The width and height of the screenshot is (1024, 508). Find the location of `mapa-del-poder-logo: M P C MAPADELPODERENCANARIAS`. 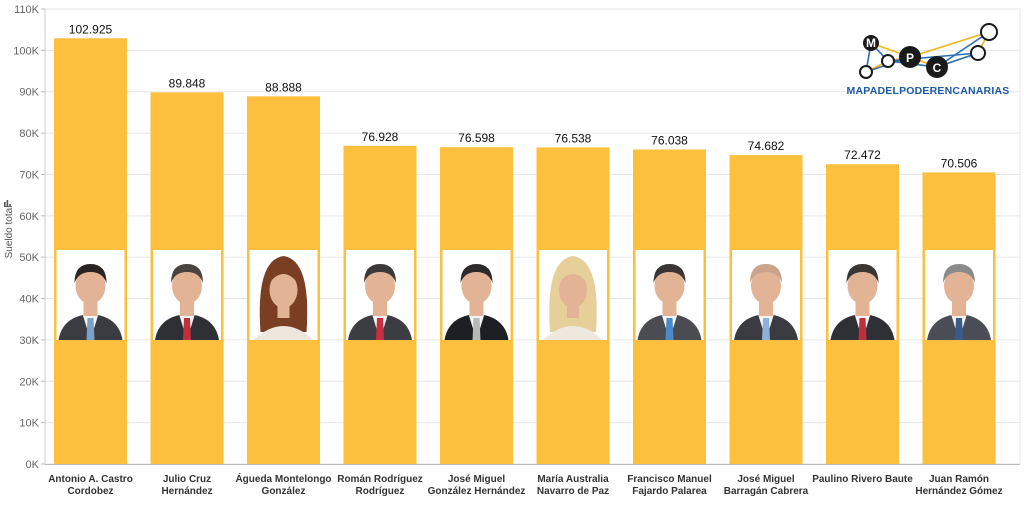

mapa-del-poder-logo: M P C MAPADELPODERENCANARIAS is located at coordinates (928, 60).